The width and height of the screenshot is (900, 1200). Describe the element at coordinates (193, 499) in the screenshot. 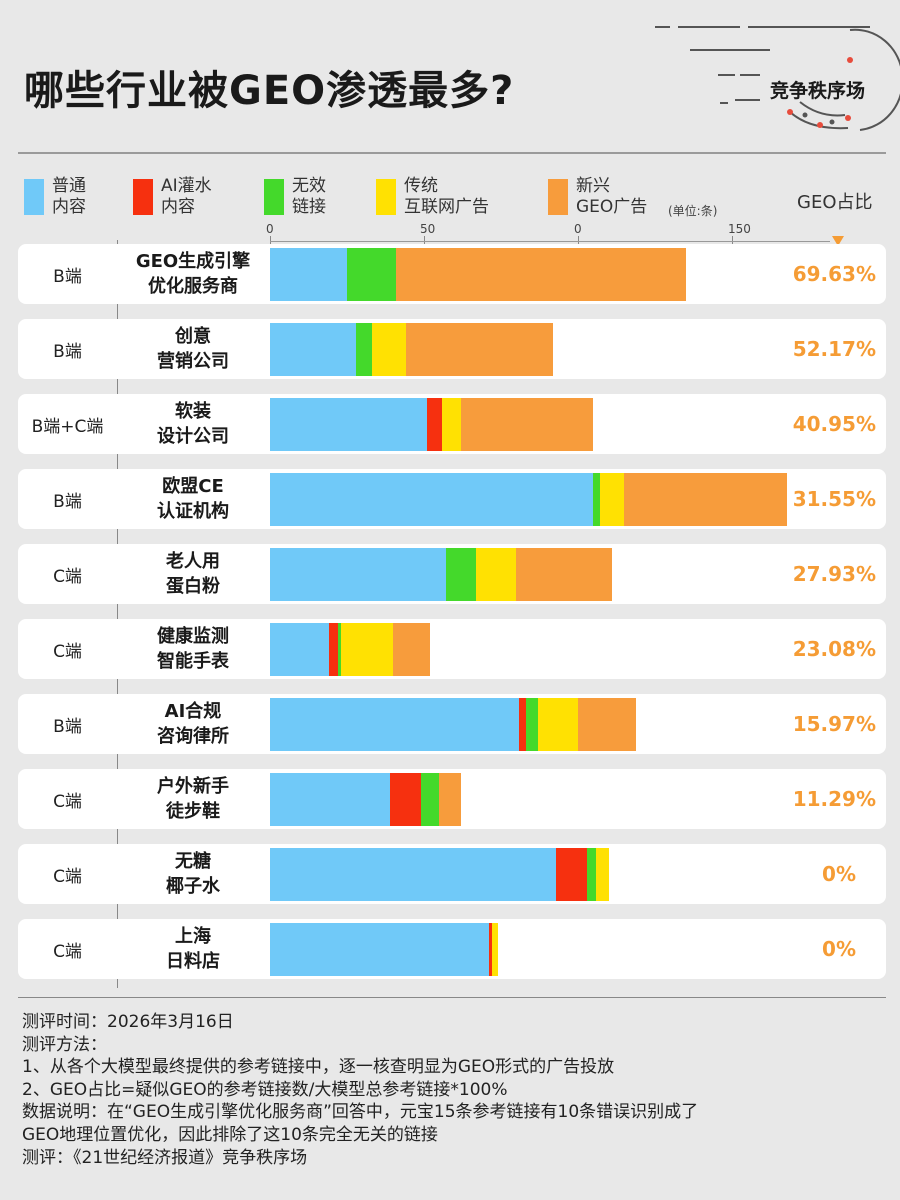

I see `row-category-label: 欧盟CE 认证机构` at that location.